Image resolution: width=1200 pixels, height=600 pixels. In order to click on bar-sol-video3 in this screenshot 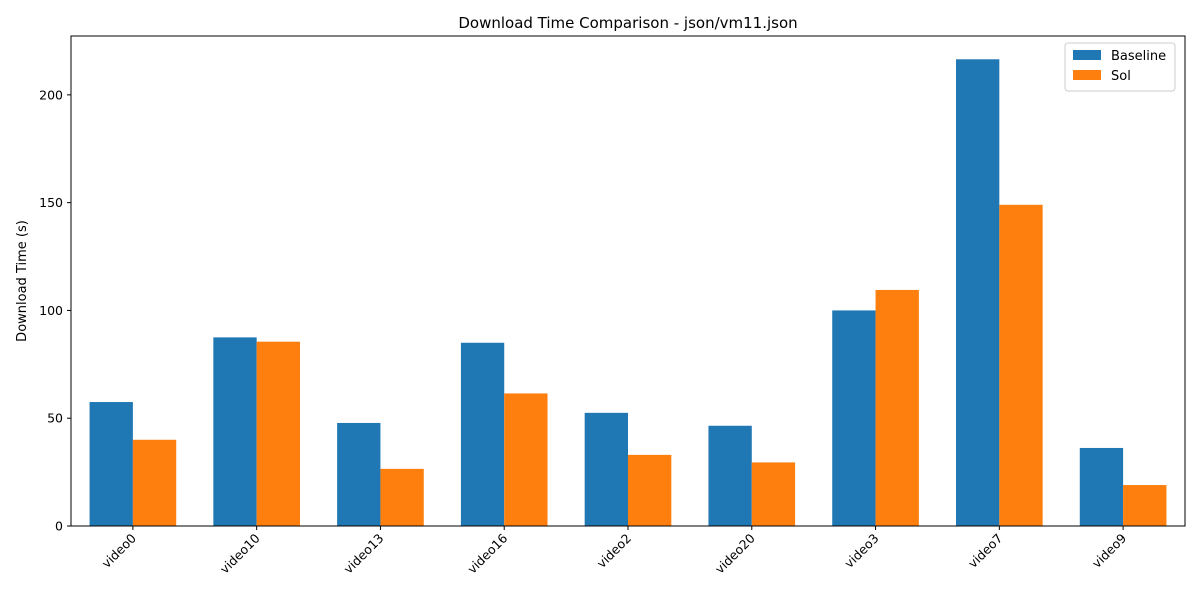, I will do `click(897, 407)`.